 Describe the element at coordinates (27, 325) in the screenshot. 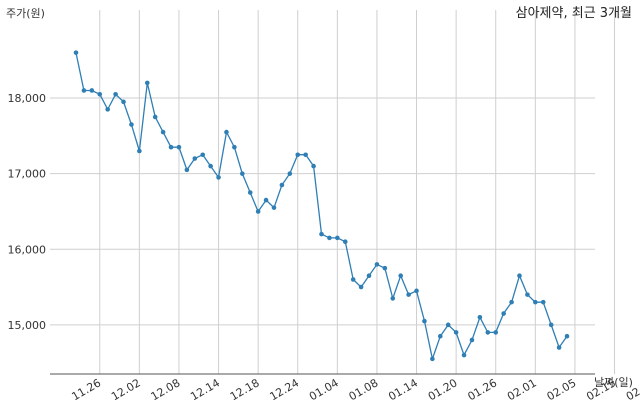

I see `y-tick-label: 15,000` at that location.